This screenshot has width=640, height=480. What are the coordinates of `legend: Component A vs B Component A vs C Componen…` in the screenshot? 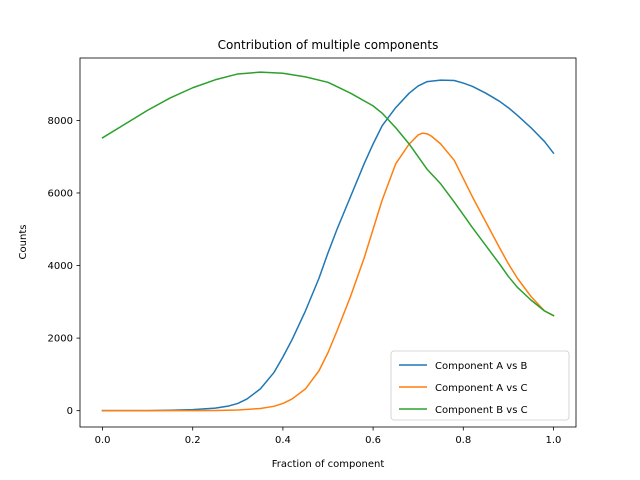 It's located at (480, 385).